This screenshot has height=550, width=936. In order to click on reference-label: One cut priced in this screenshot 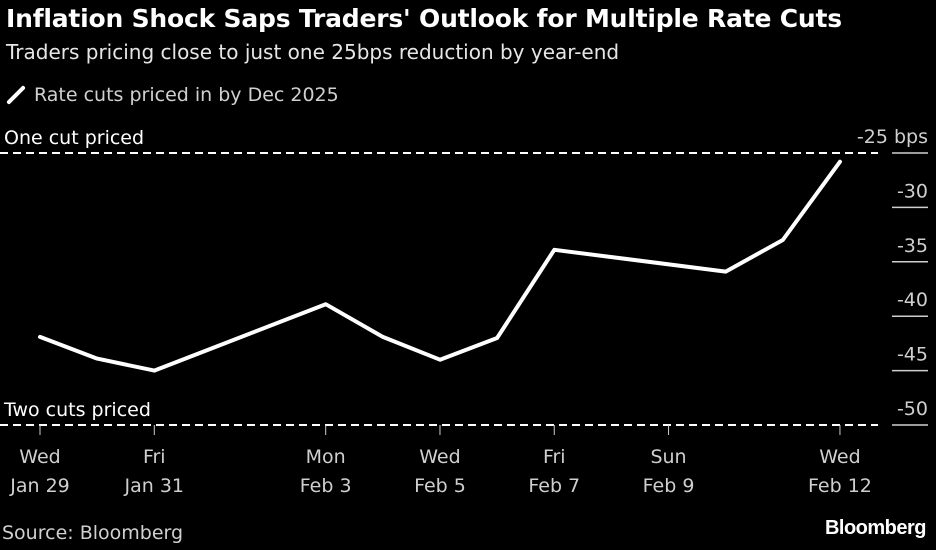, I will do `click(74, 138)`.